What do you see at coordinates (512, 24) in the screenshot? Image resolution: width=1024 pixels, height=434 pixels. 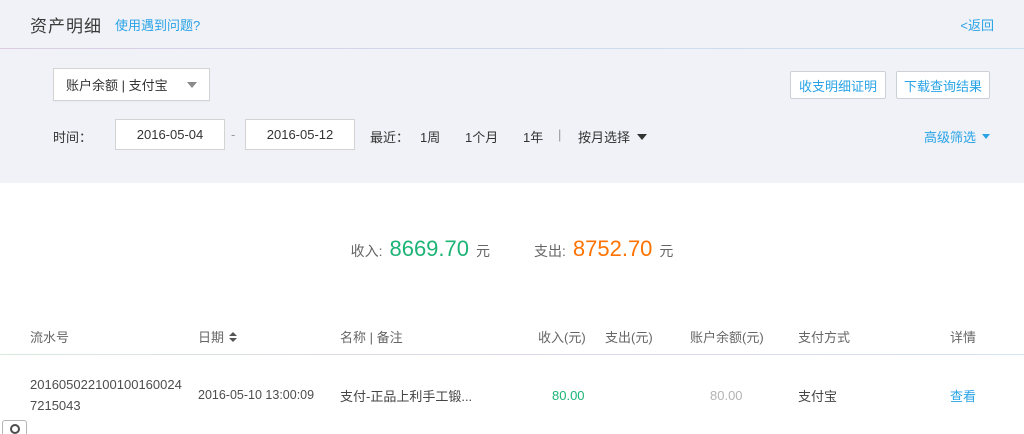 I see `page-header: 资产明细 使用遇到问题? <返回` at bounding box center [512, 24].